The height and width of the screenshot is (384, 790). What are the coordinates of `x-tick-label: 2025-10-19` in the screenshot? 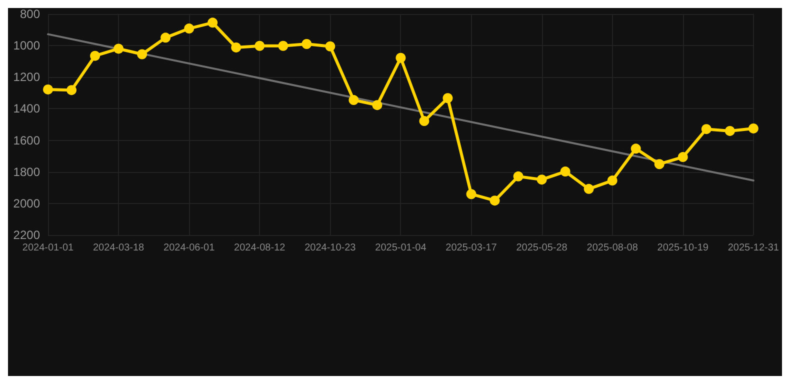 It's located at (683, 248).